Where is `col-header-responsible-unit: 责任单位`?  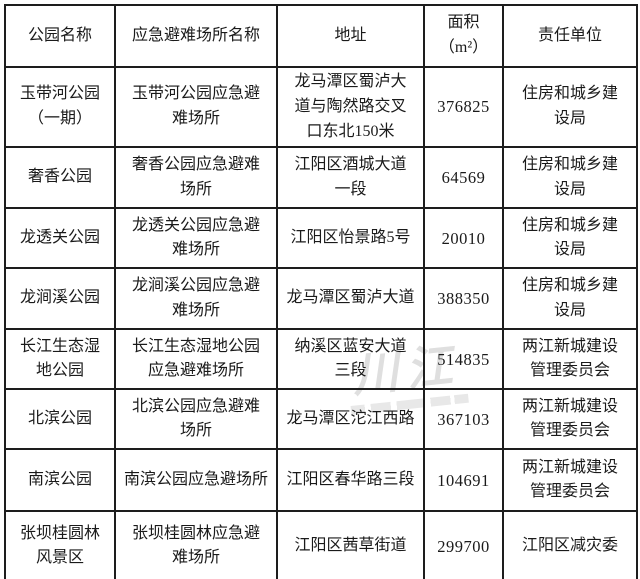 col-header-responsible-unit: 责任单位 is located at coordinates (570, 36).